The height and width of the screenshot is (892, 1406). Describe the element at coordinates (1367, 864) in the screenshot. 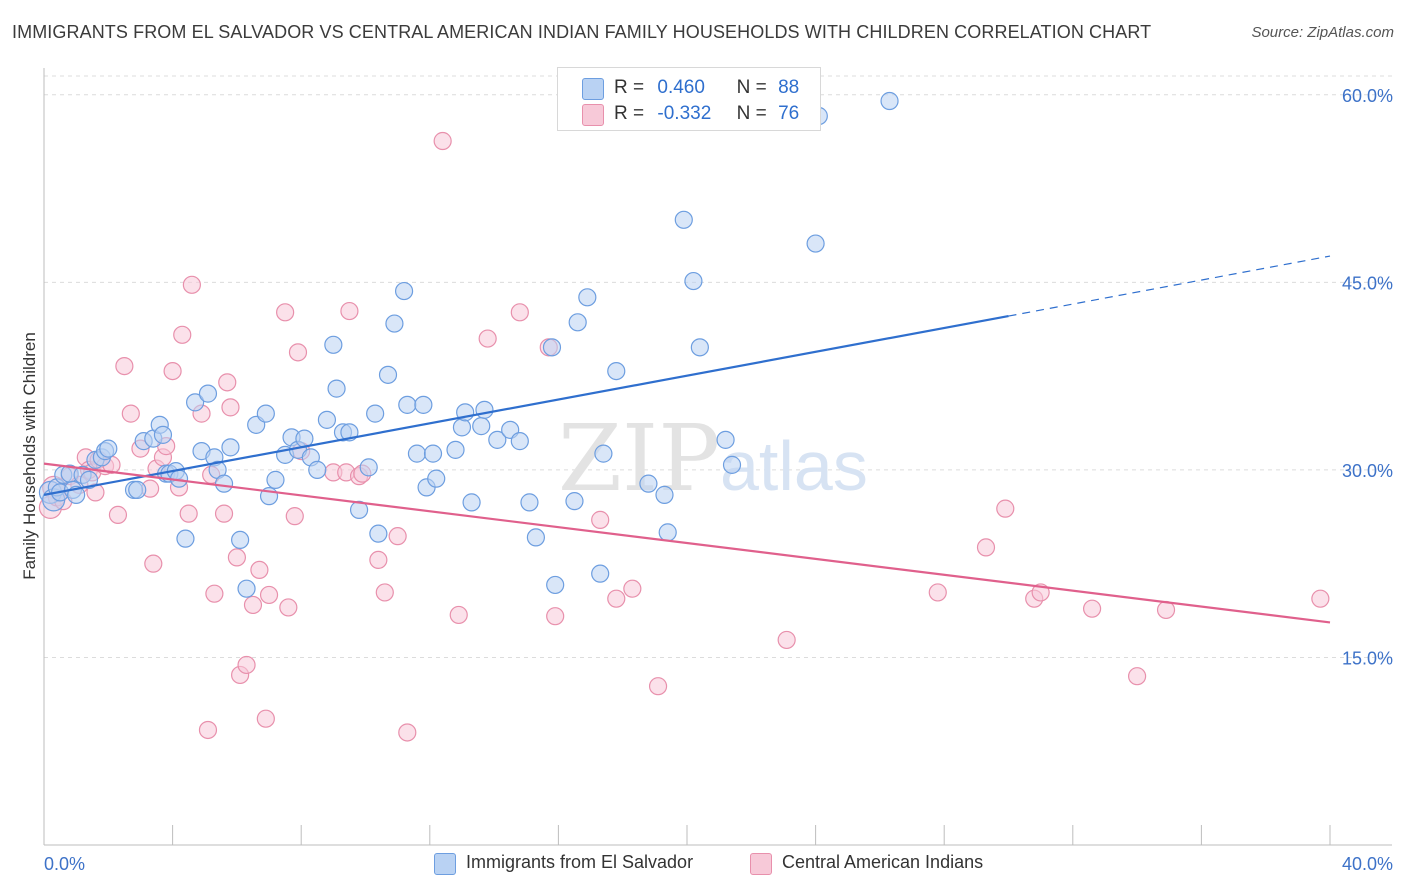

I see `x-tick-label-max: 40.0%` at that location.